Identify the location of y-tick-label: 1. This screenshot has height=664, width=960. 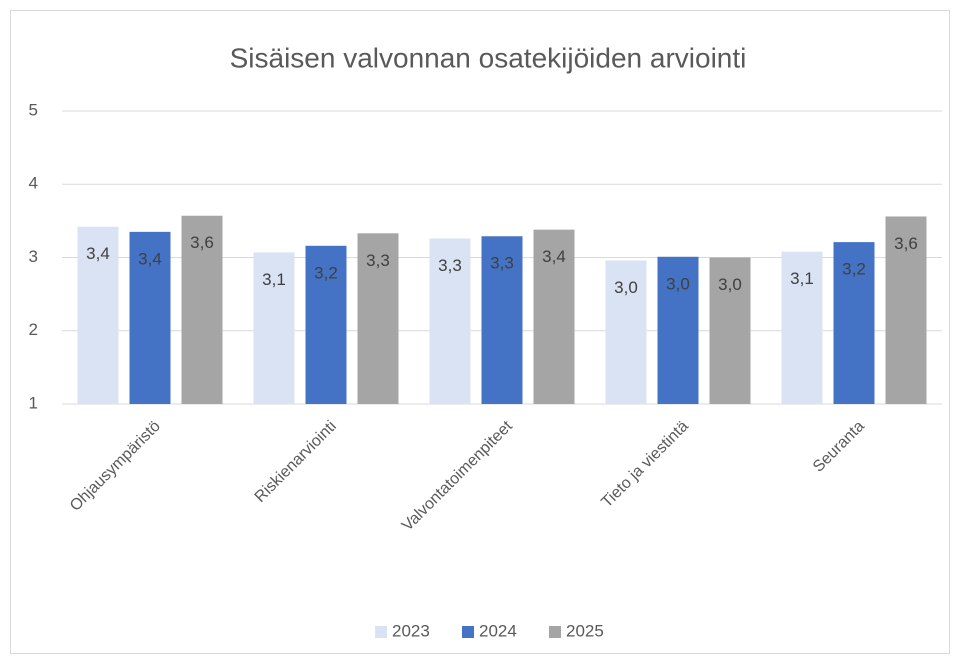
(33, 402).